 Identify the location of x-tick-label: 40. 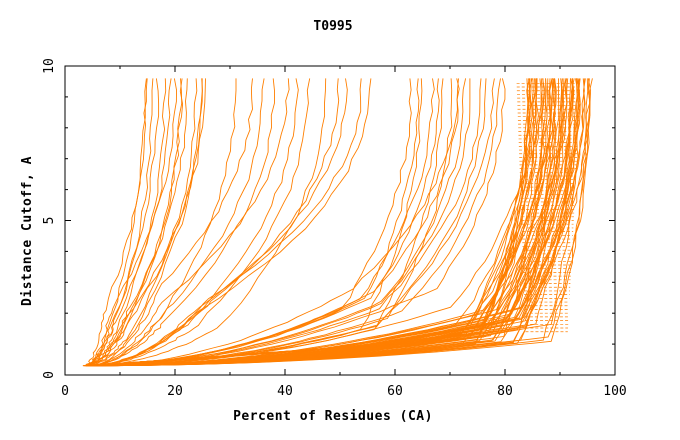
(285, 391).